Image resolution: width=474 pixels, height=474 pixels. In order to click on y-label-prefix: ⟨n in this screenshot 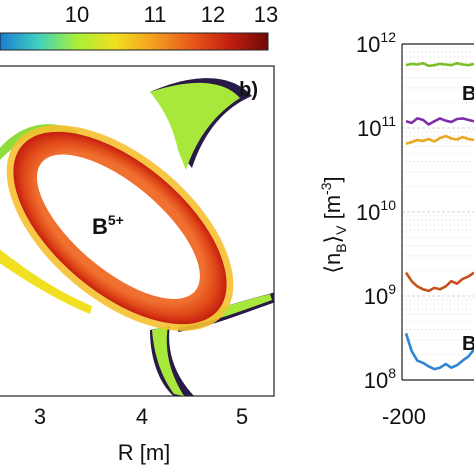, I will do `click(332, 263)`.